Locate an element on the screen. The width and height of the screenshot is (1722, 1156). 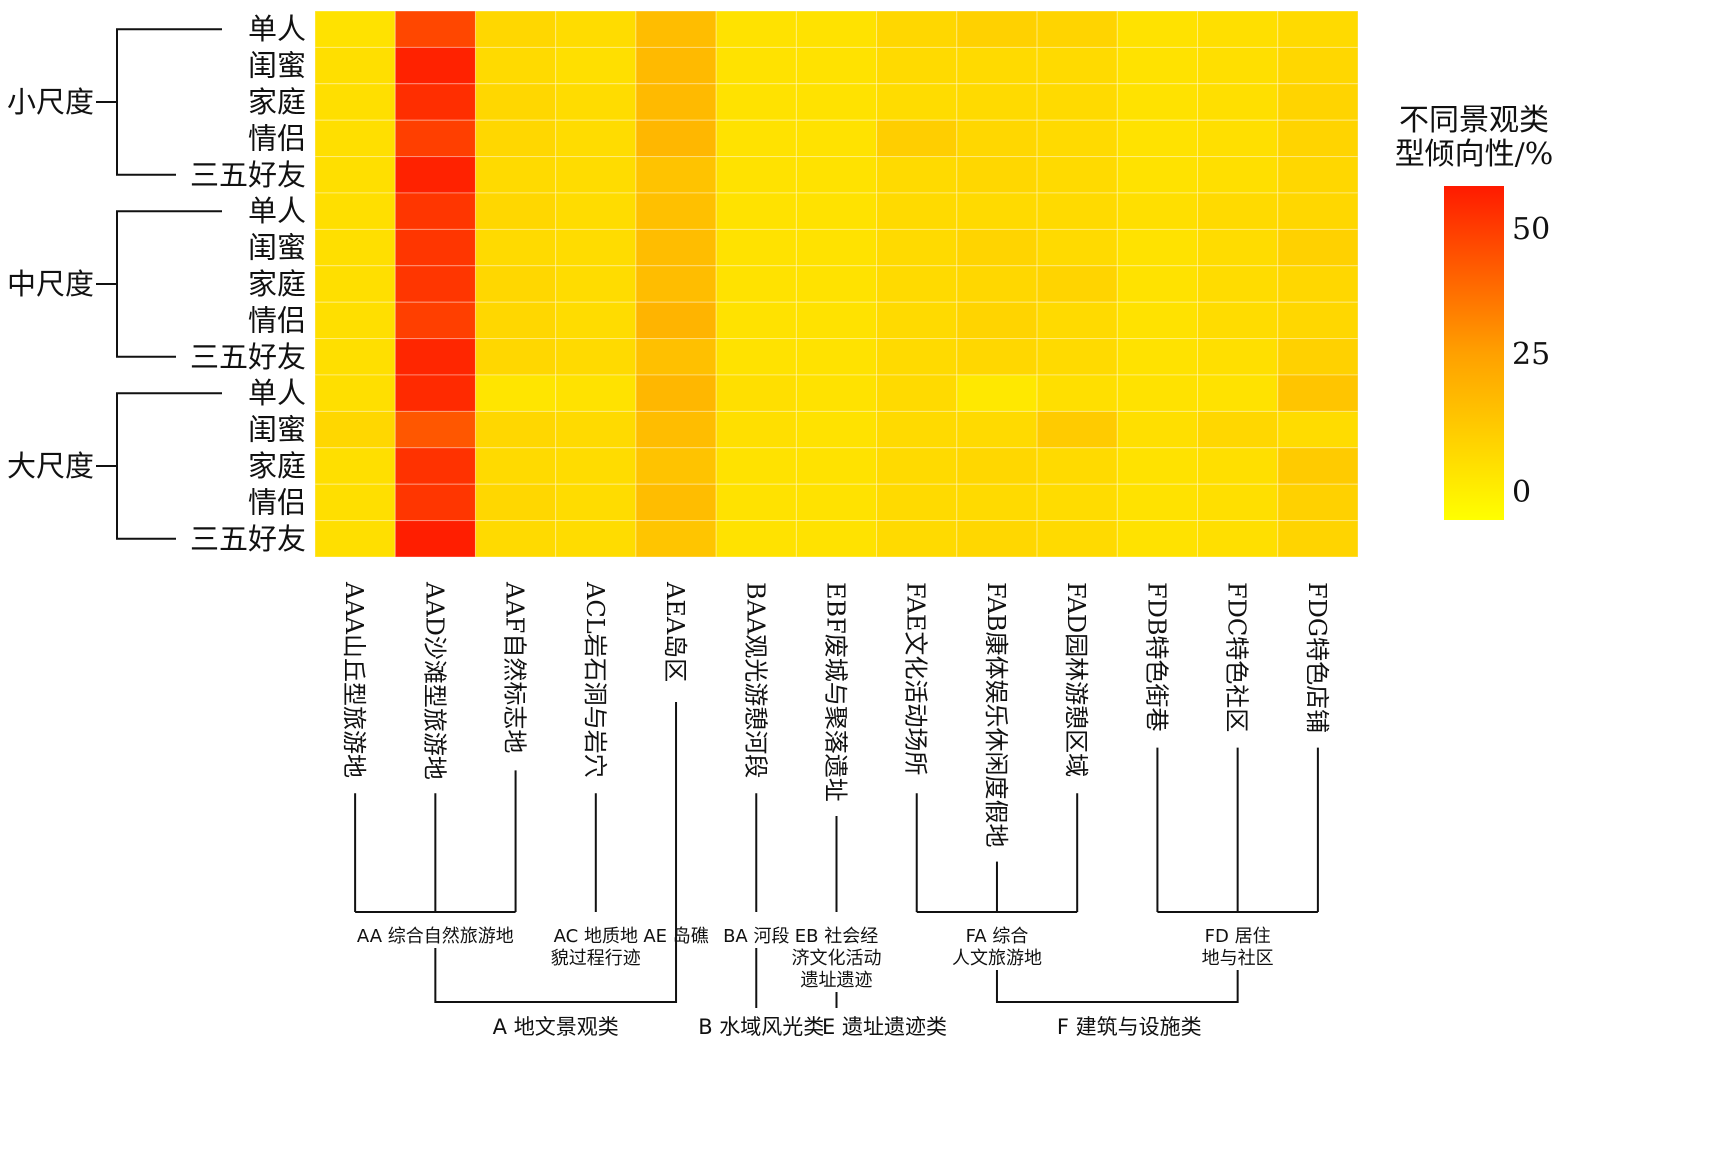
heatmap-cell-r11-c2 is located at coordinates (515, 429).